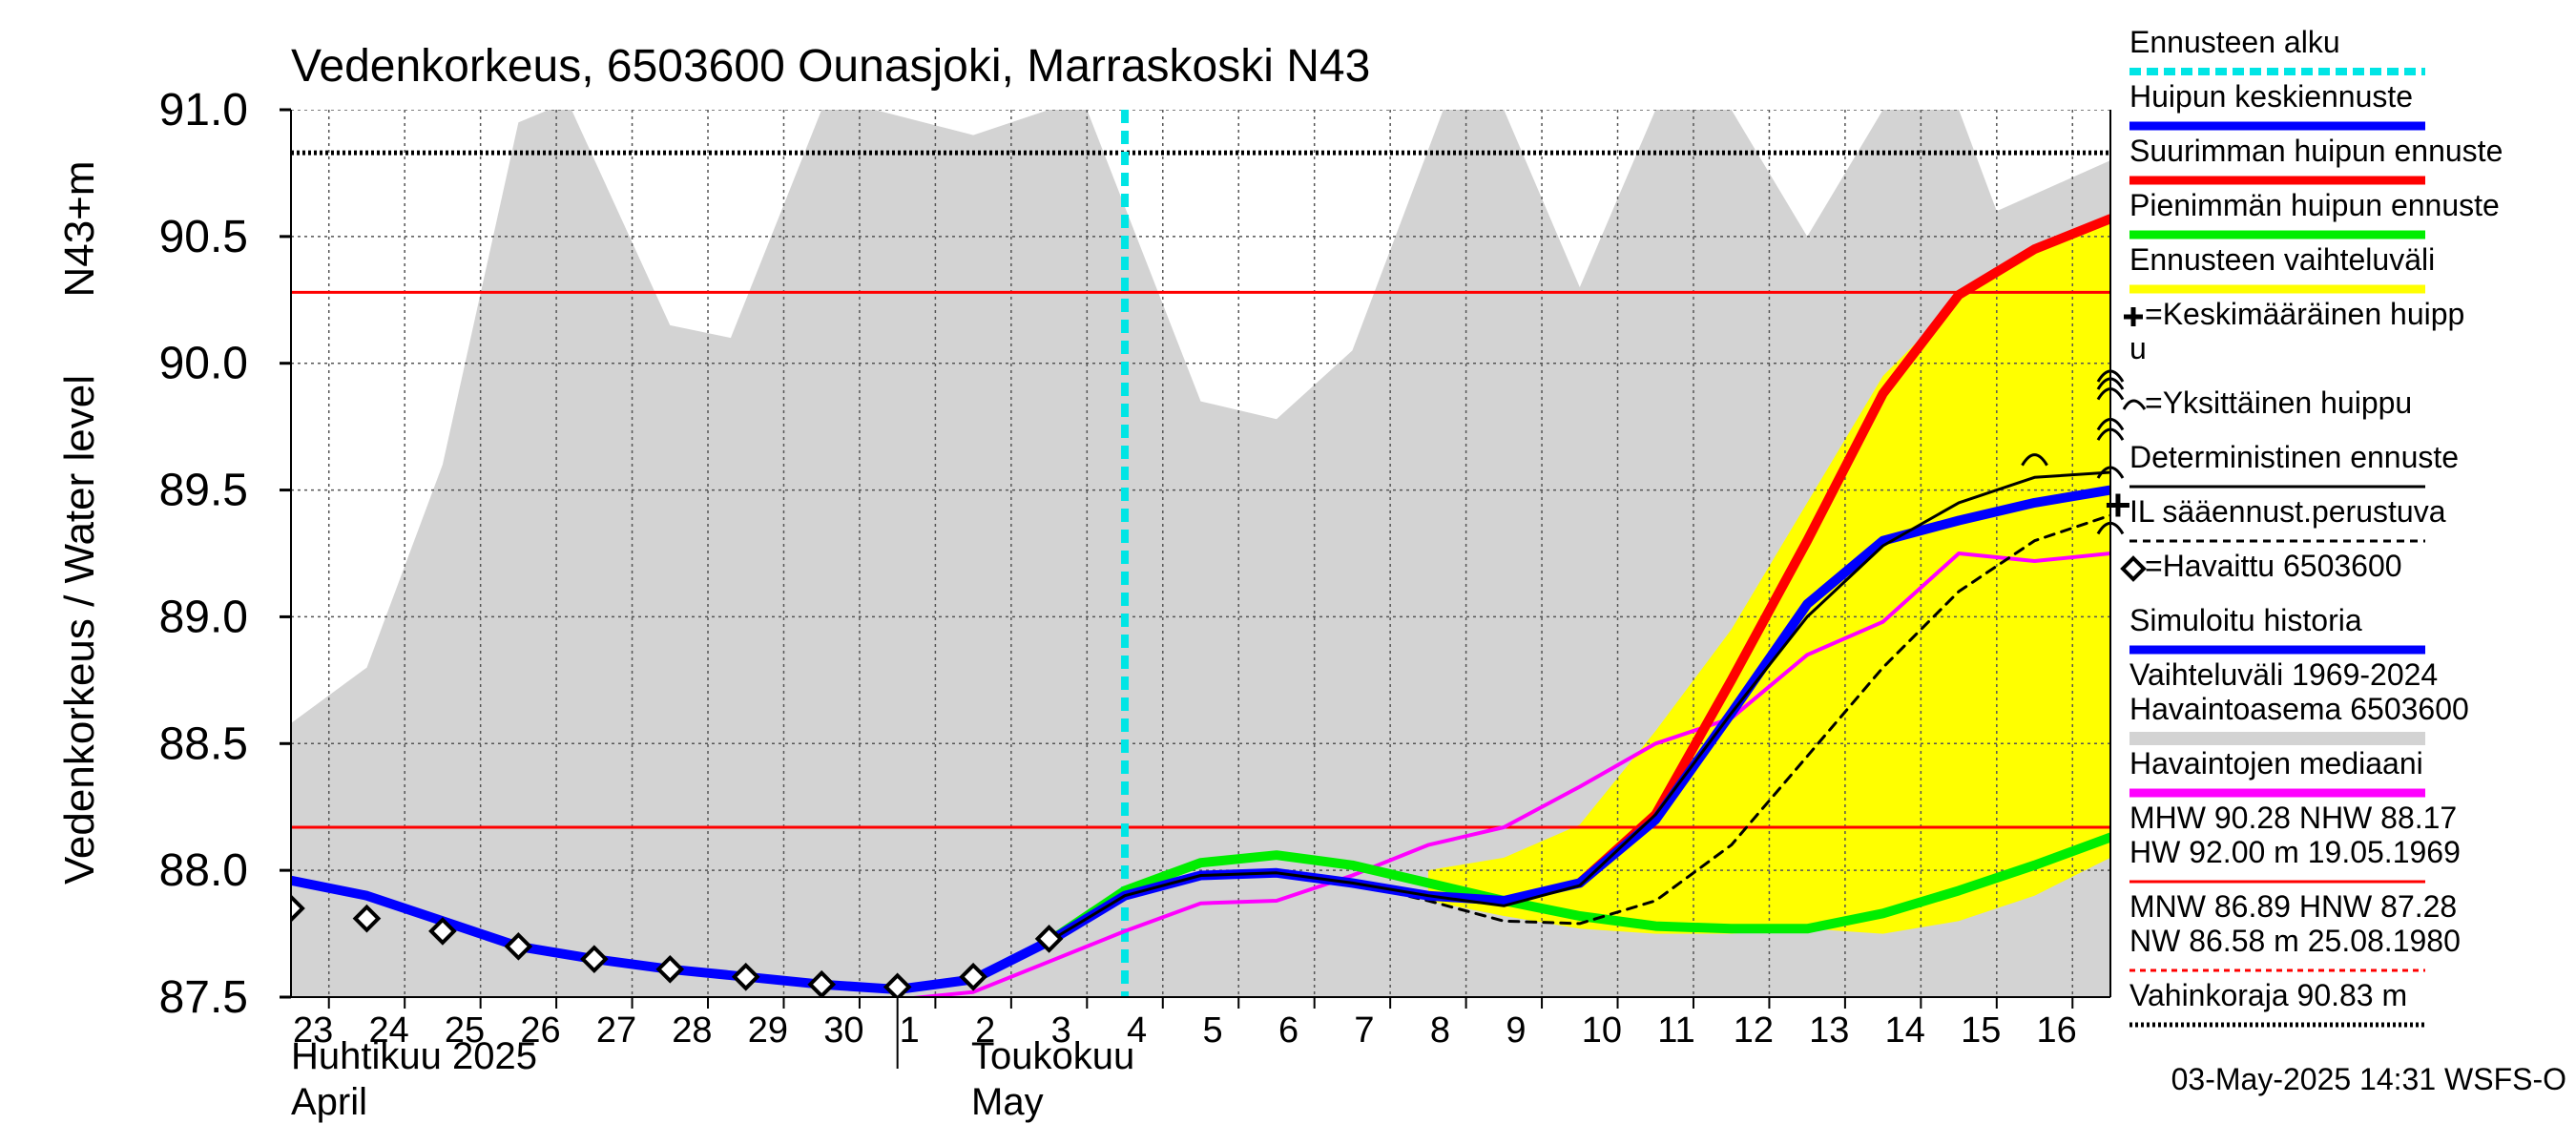 The height and width of the screenshot is (1145, 2576). What do you see at coordinates (985, 1030) in the screenshot?
I see `x-tick-label: 2` at bounding box center [985, 1030].